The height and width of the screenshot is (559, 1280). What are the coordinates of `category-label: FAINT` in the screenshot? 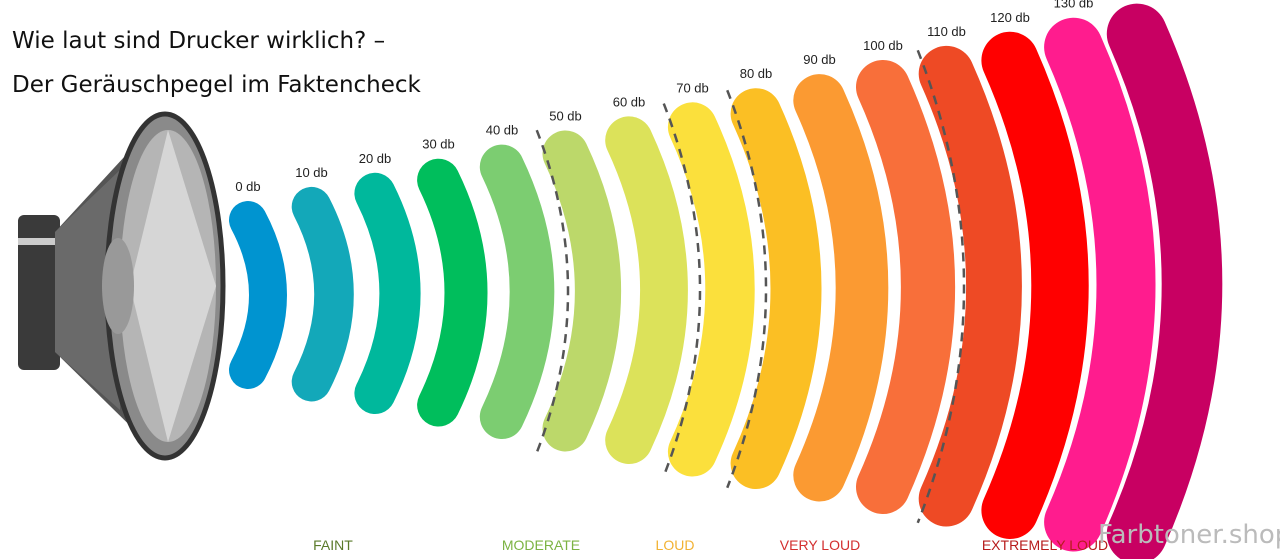 It's located at (333, 545).